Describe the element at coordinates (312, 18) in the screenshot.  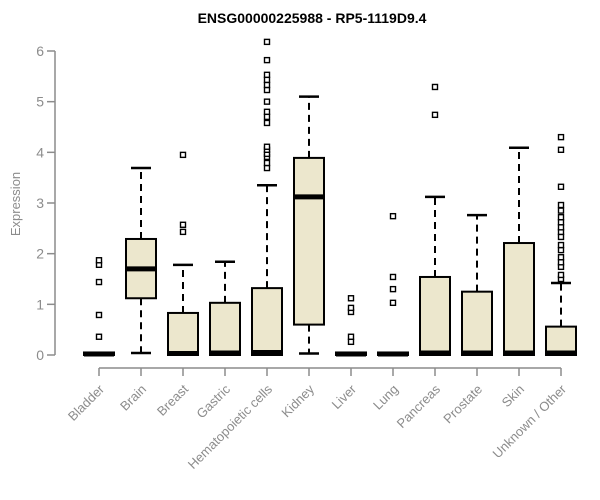
I see `chart-title: ENSG00000225988 - RP5-1119D9.4` at that location.